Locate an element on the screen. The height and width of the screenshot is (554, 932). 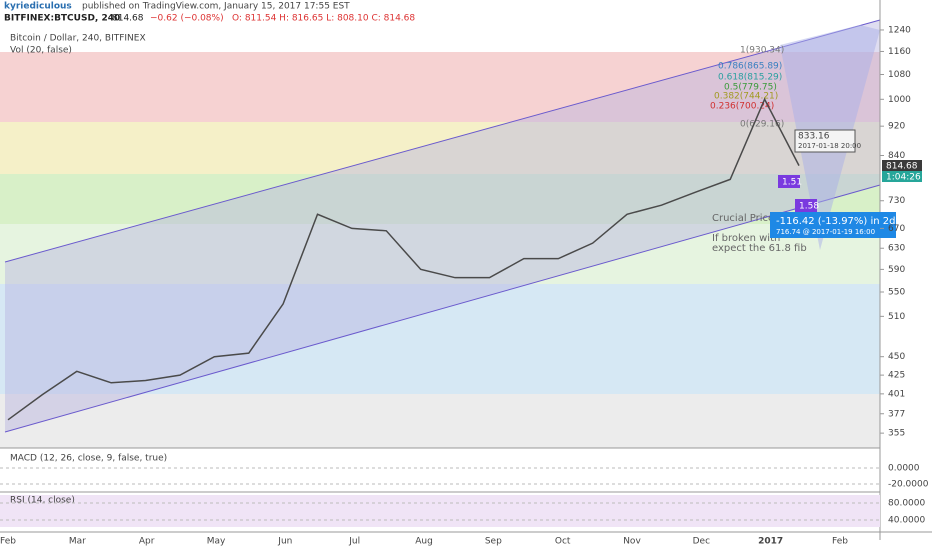
fib-label: 0.618(815.29) is located at coordinates (750, 78).